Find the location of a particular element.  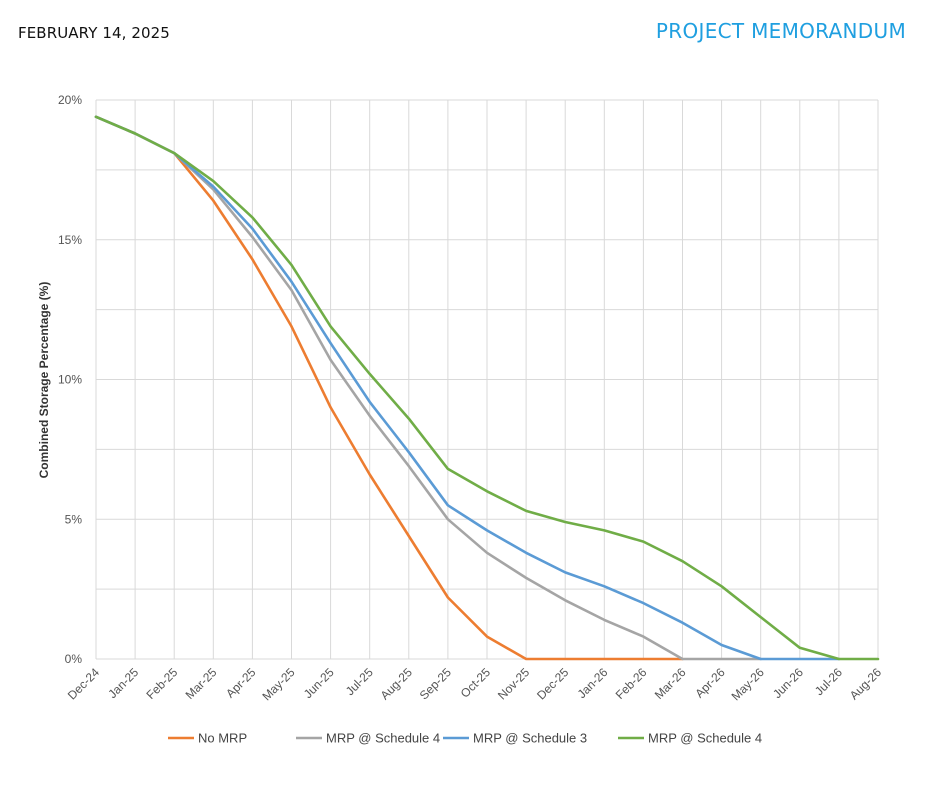

memo-title: PROJECT MEMORANDUM is located at coordinates (780, 31).